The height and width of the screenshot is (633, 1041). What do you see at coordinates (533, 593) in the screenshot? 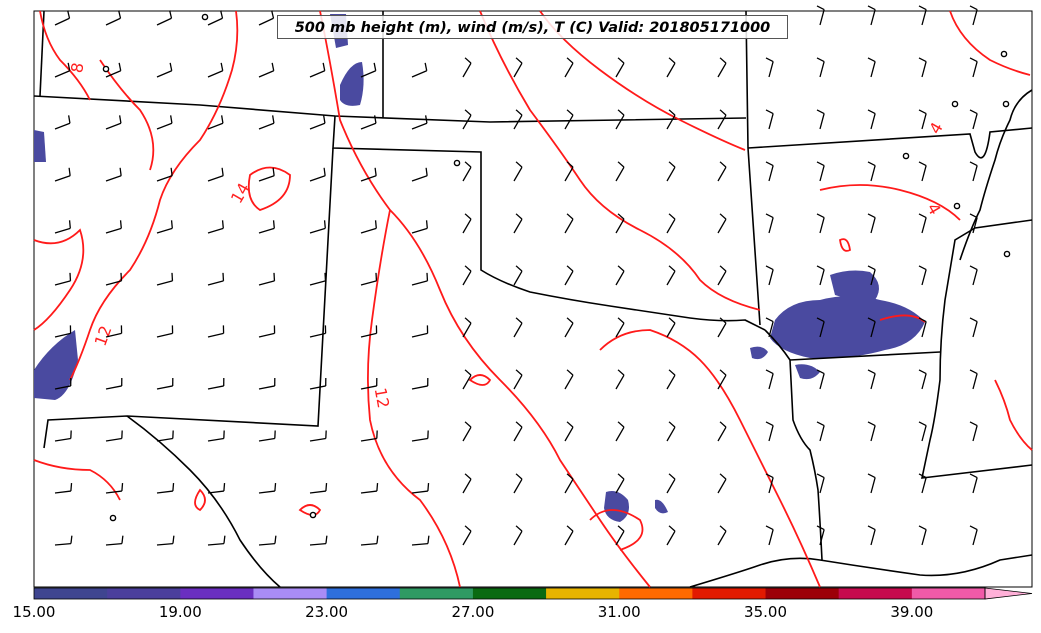
I see `colorbar` at bounding box center [533, 593].